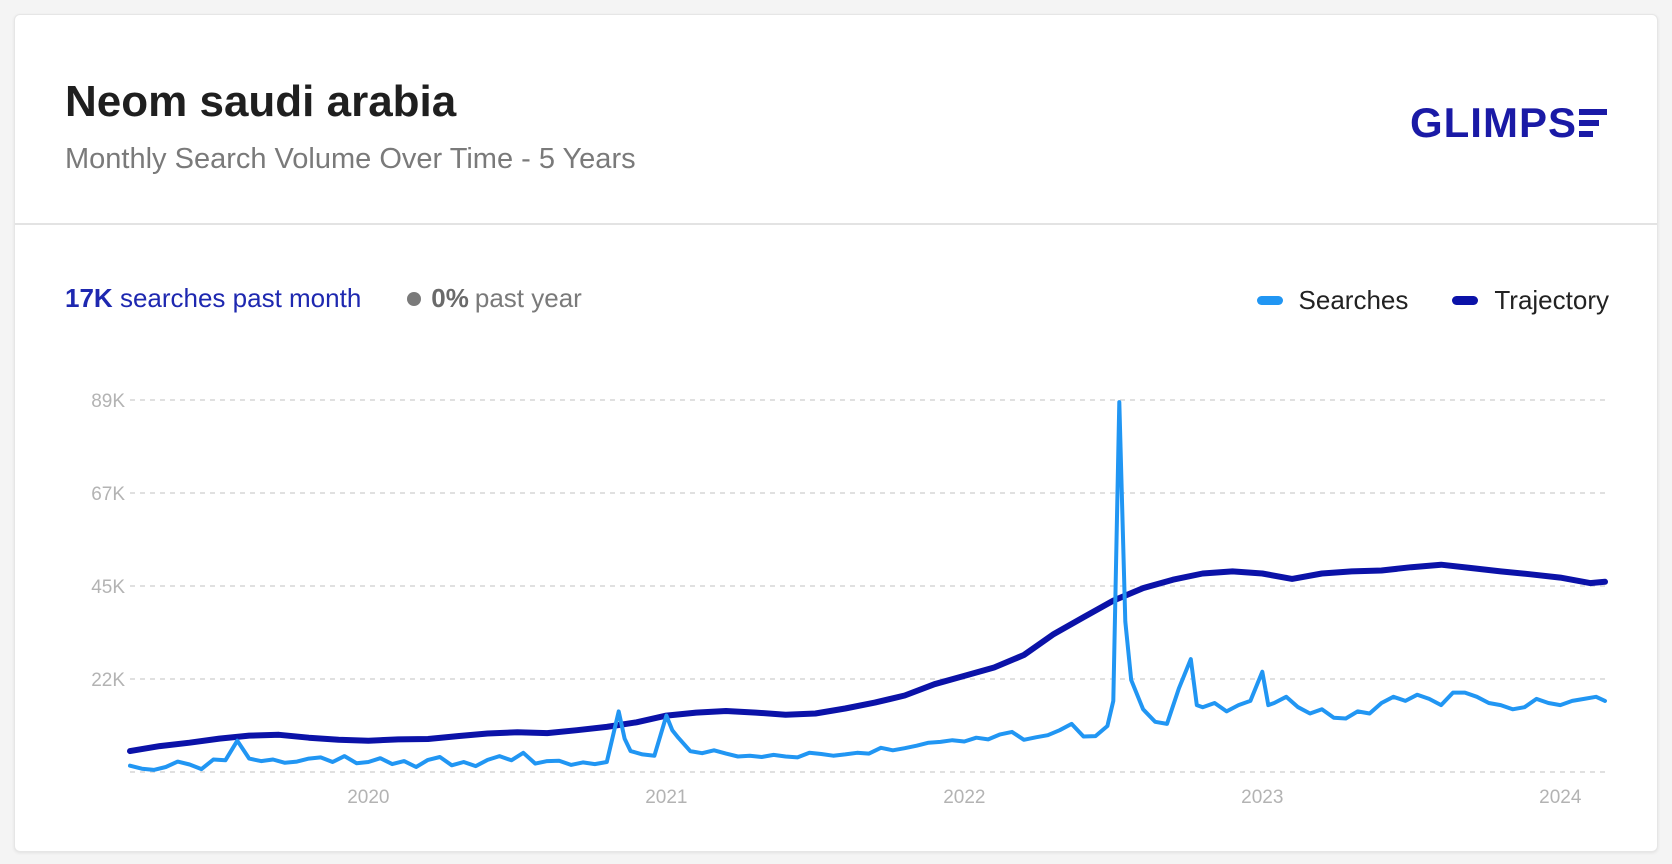 This screenshot has width=1672, height=864. Describe the element at coordinates (1465, 300) in the screenshot. I see `trajectory-swatch-icon` at that location.